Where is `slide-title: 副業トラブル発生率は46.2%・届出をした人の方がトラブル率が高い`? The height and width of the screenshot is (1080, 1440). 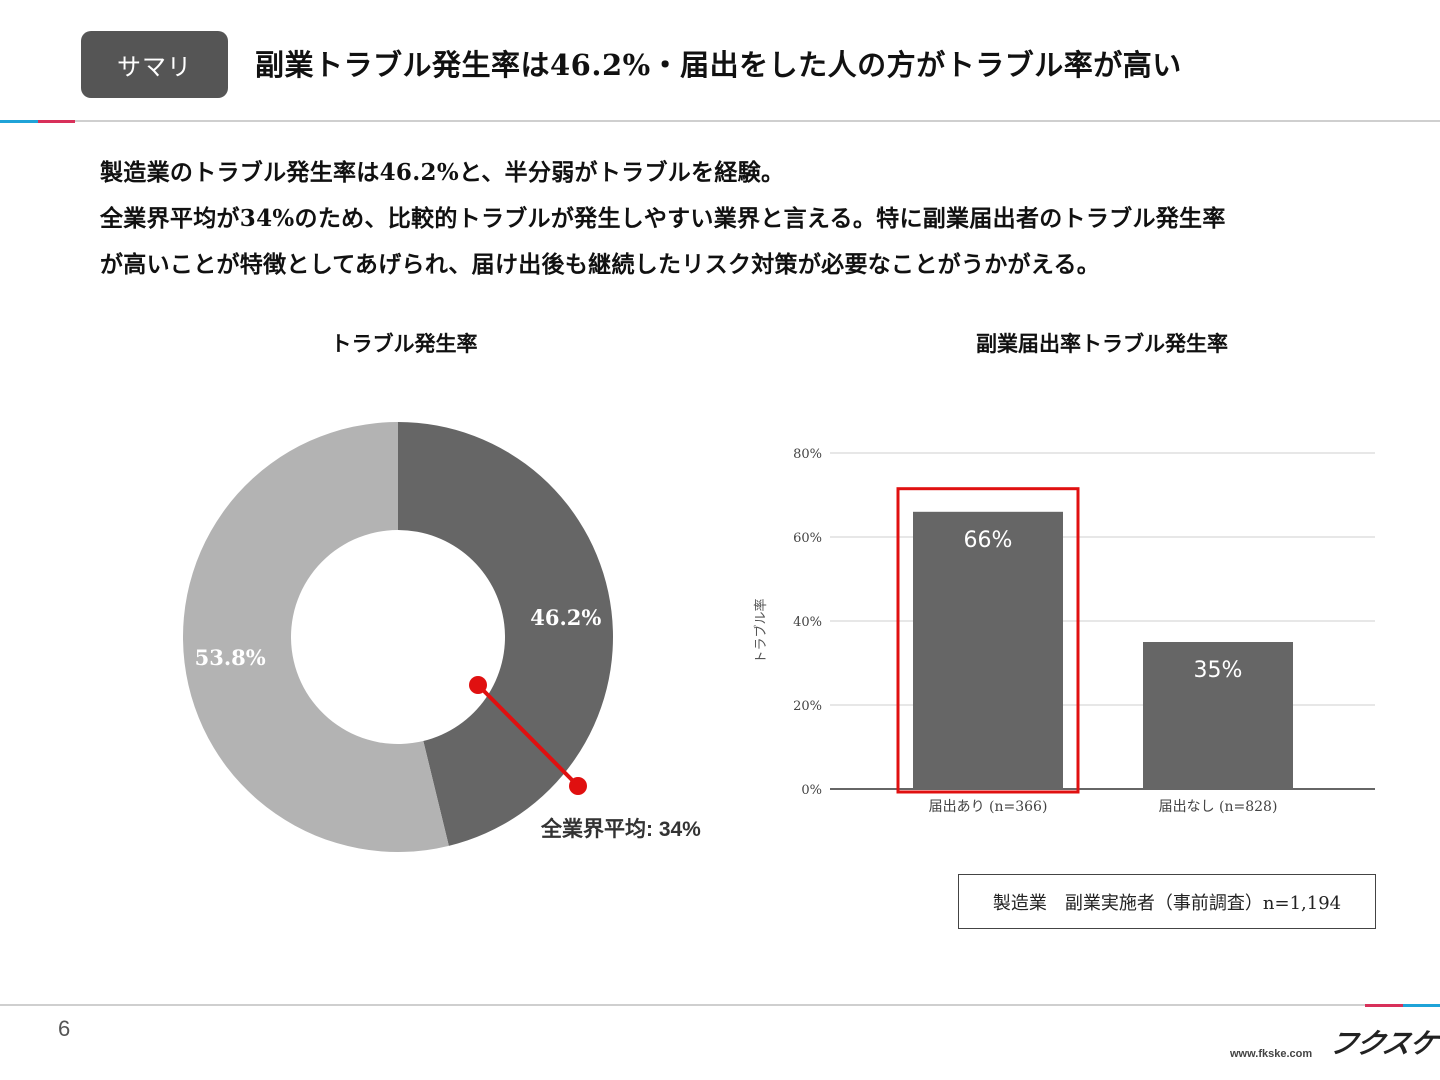
slide-title: 副業トラブル発生率は46.2%・届出をした人の方がトラブル率が高い is located at coordinates (718, 65).